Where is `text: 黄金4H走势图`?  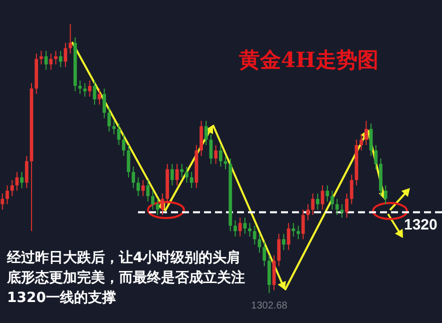 text: 黄金4H走势图 is located at coordinates (308, 59).